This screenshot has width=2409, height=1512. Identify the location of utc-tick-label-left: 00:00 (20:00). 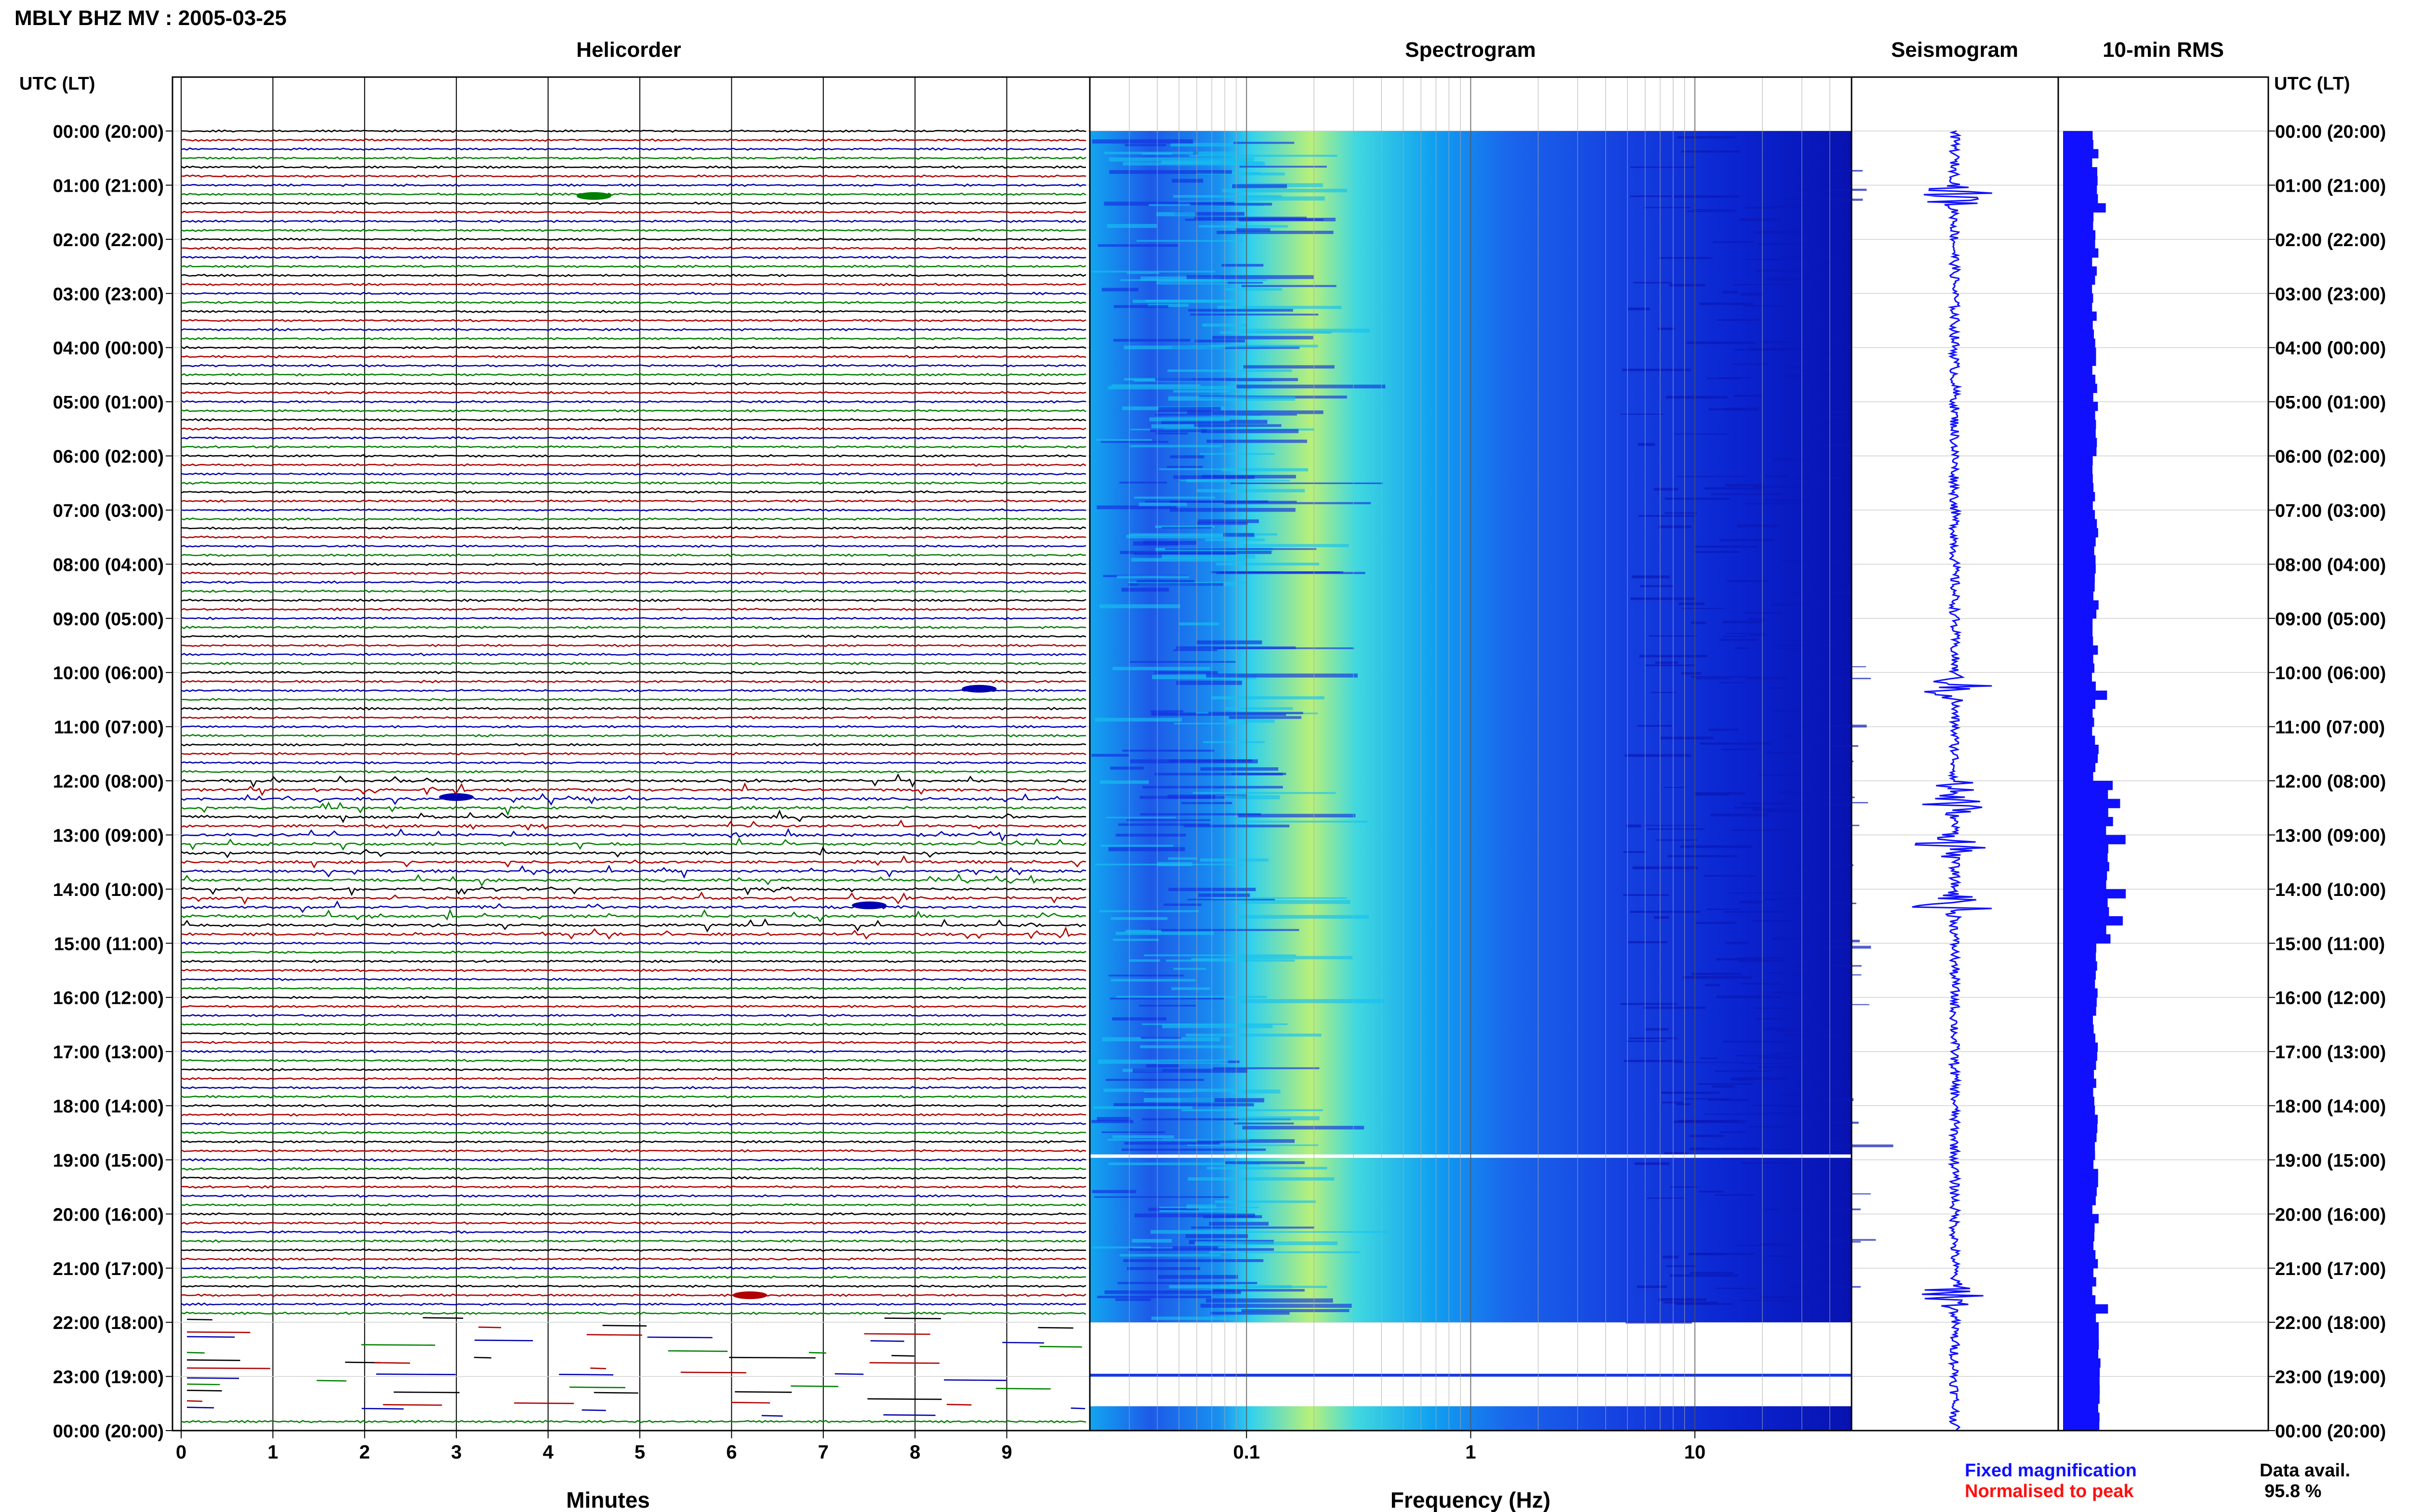
(108, 1431).